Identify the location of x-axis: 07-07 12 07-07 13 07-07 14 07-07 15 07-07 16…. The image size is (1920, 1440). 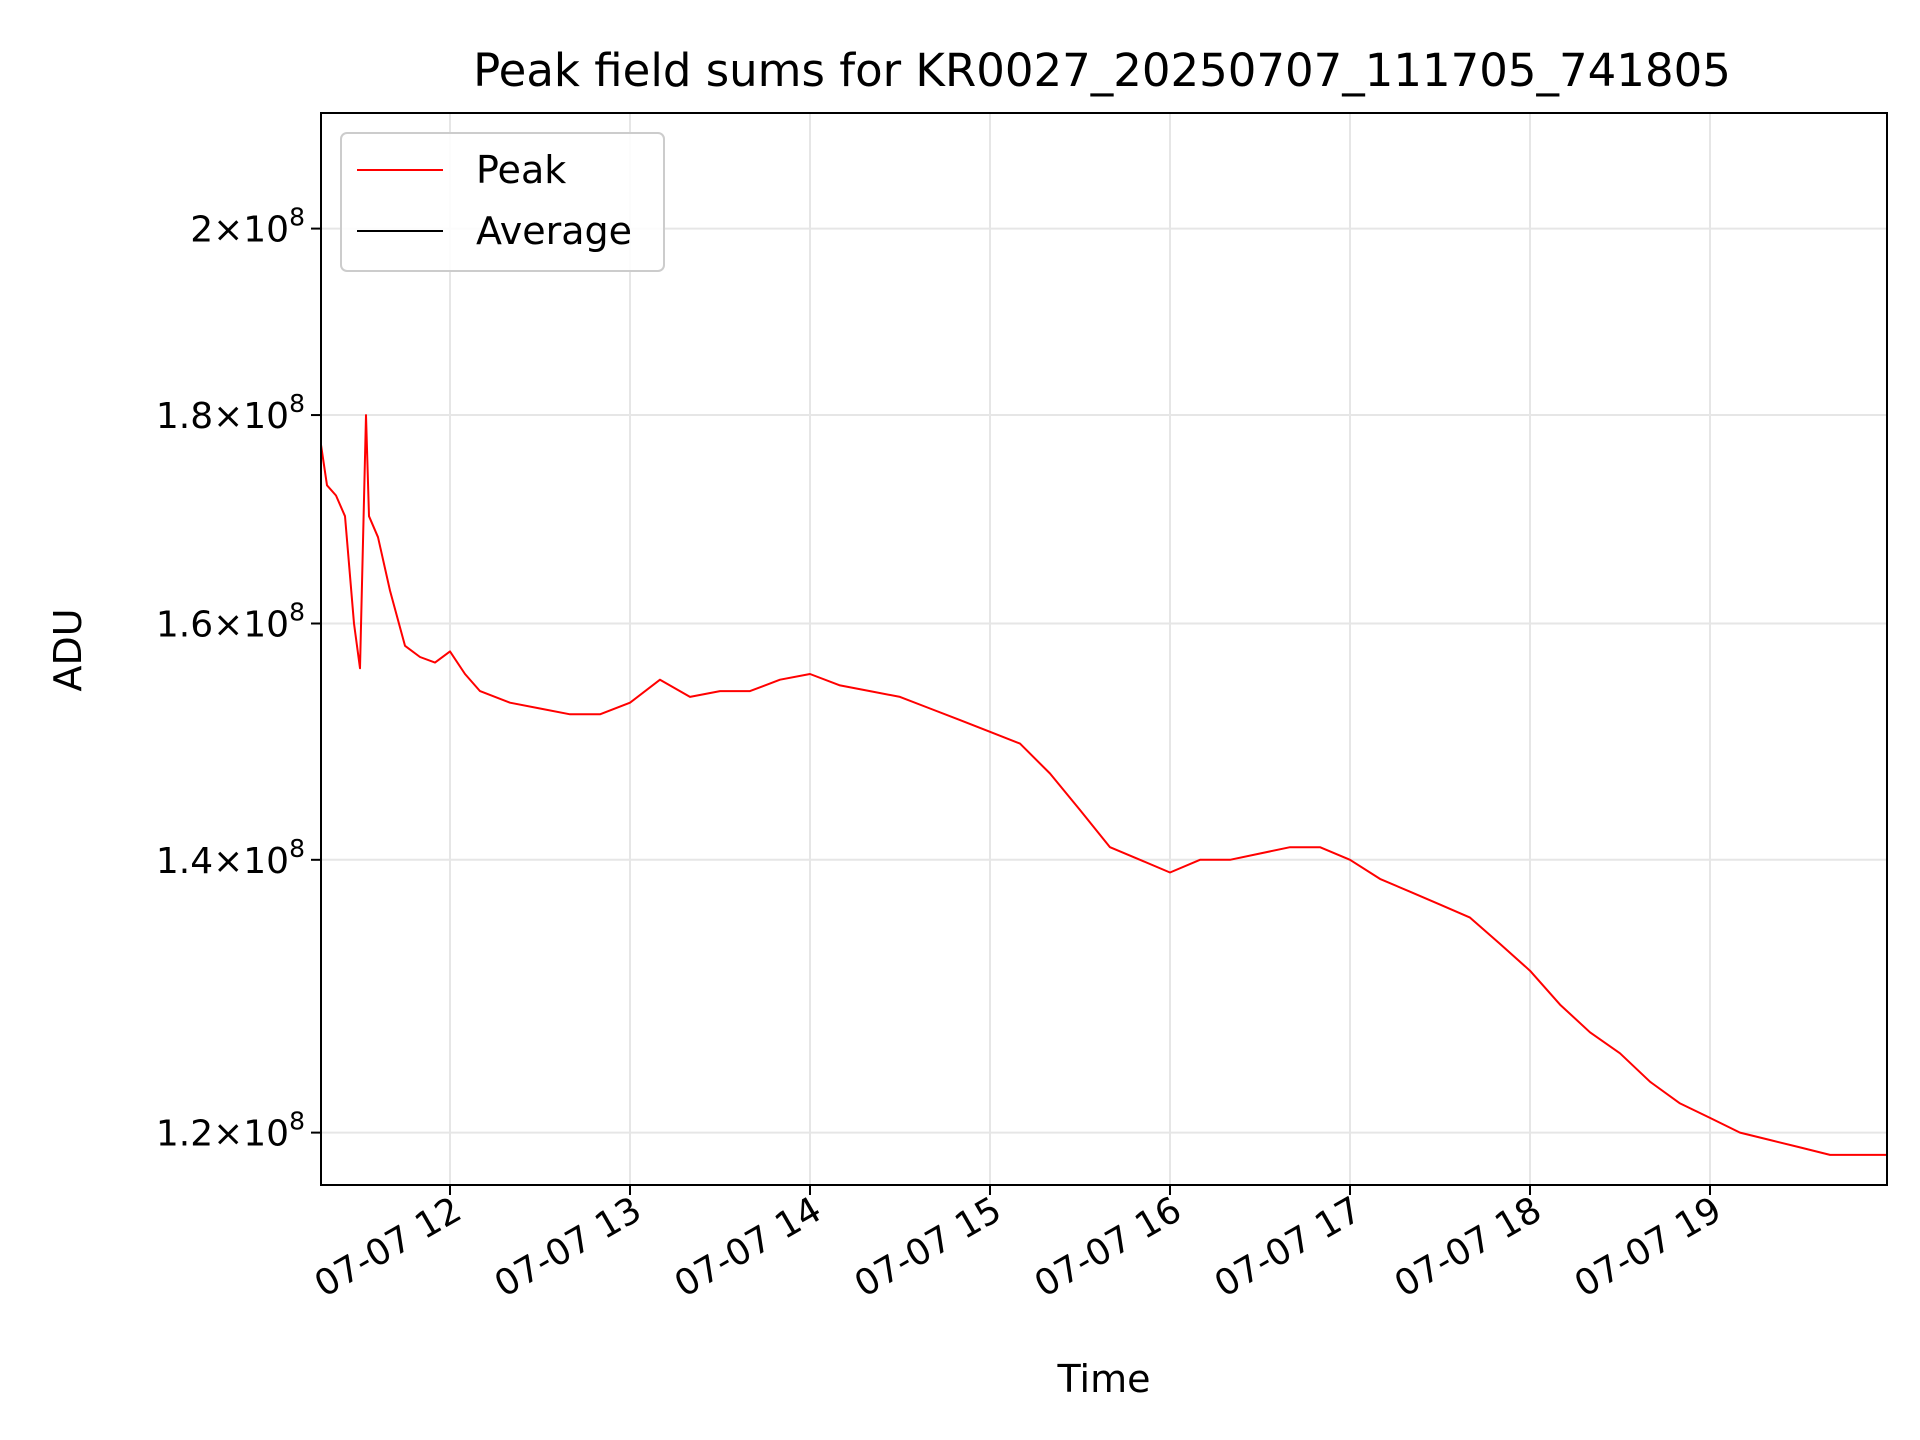
(1018, 1245).